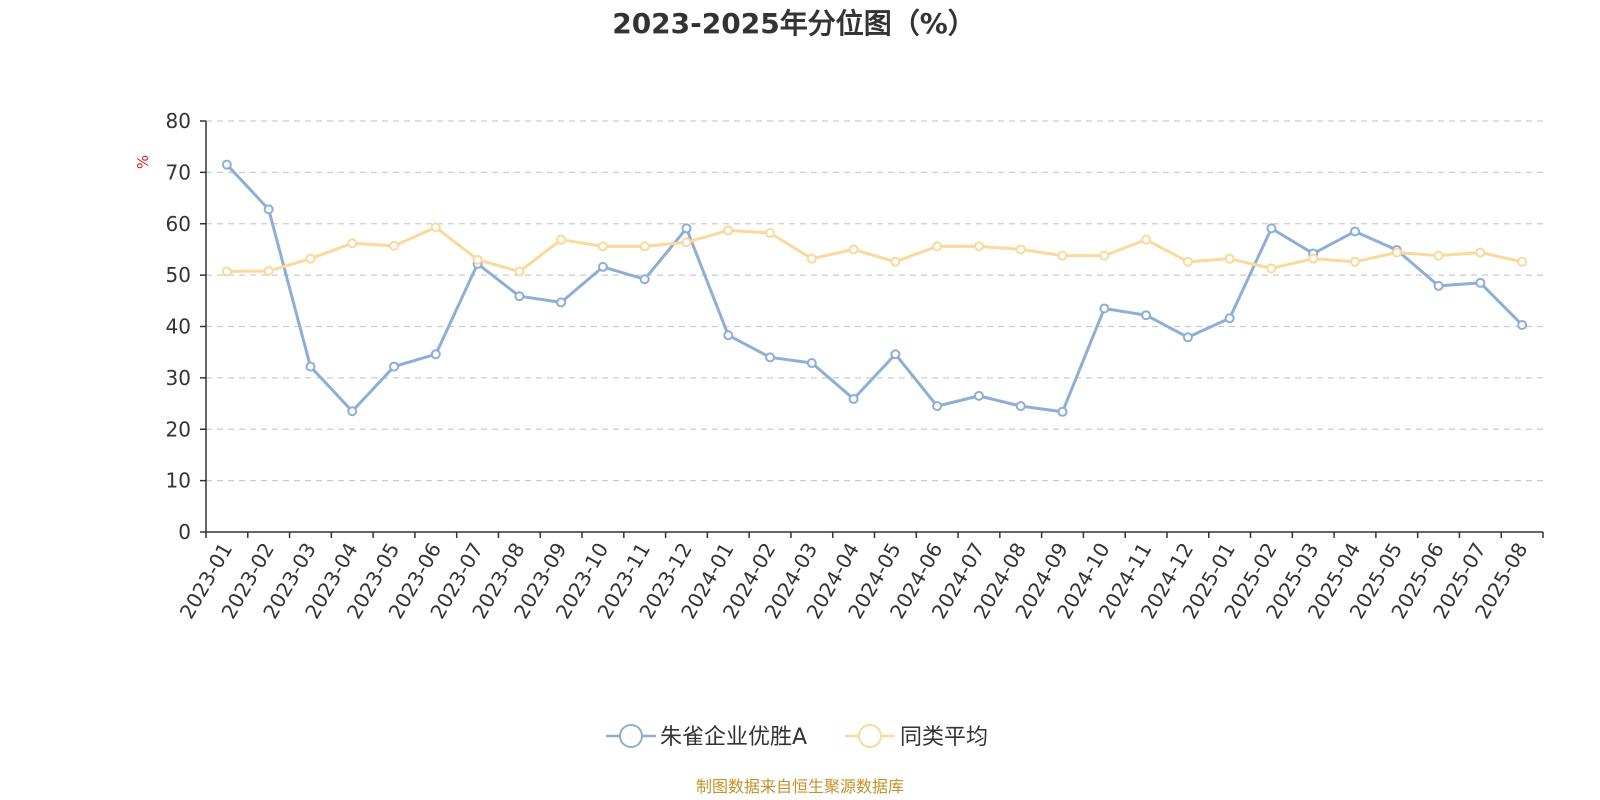 Image resolution: width=1600 pixels, height=800 pixels. I want to click on source-note: 制图数据来自恒生聚源数据库, so click(800, 786).